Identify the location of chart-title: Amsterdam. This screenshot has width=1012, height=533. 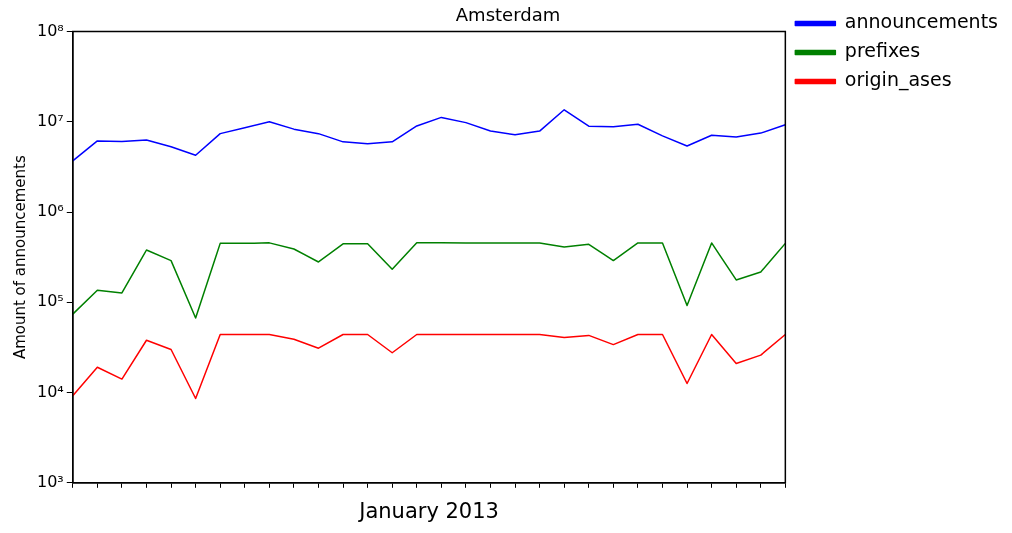
(508, 15).